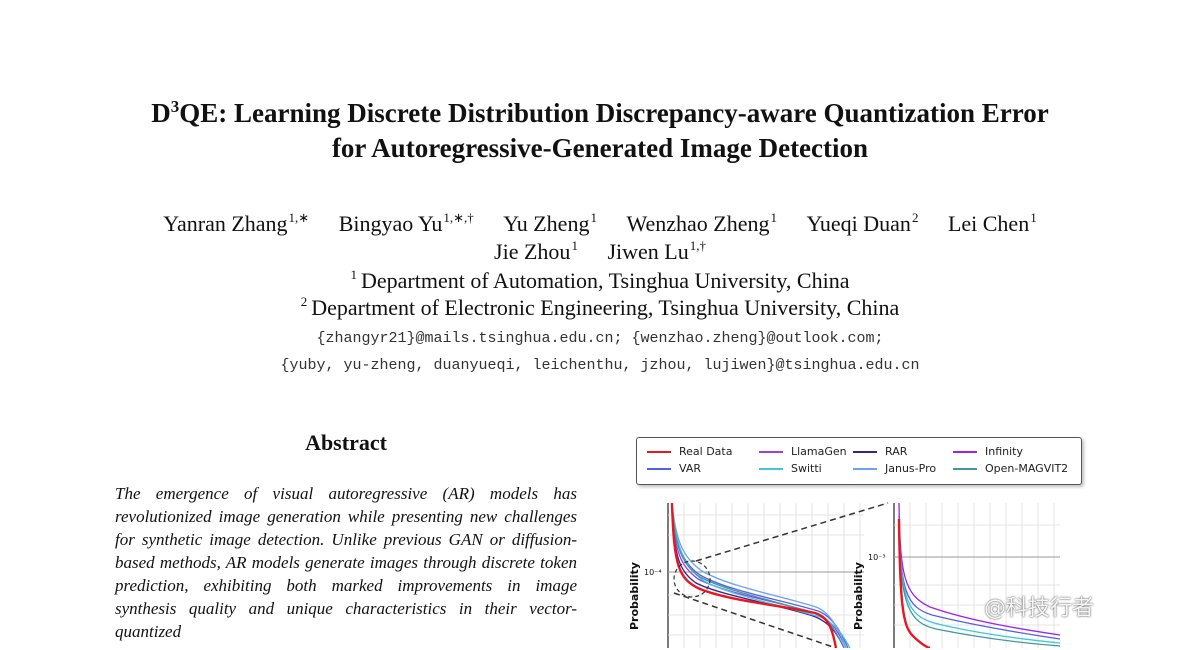 Image resolution: width=1200 pixels, height=650 pixels. Describe the element at coordinates (346, 442) in the screenshot. I see `abstract-heading: Abstract` at that location.